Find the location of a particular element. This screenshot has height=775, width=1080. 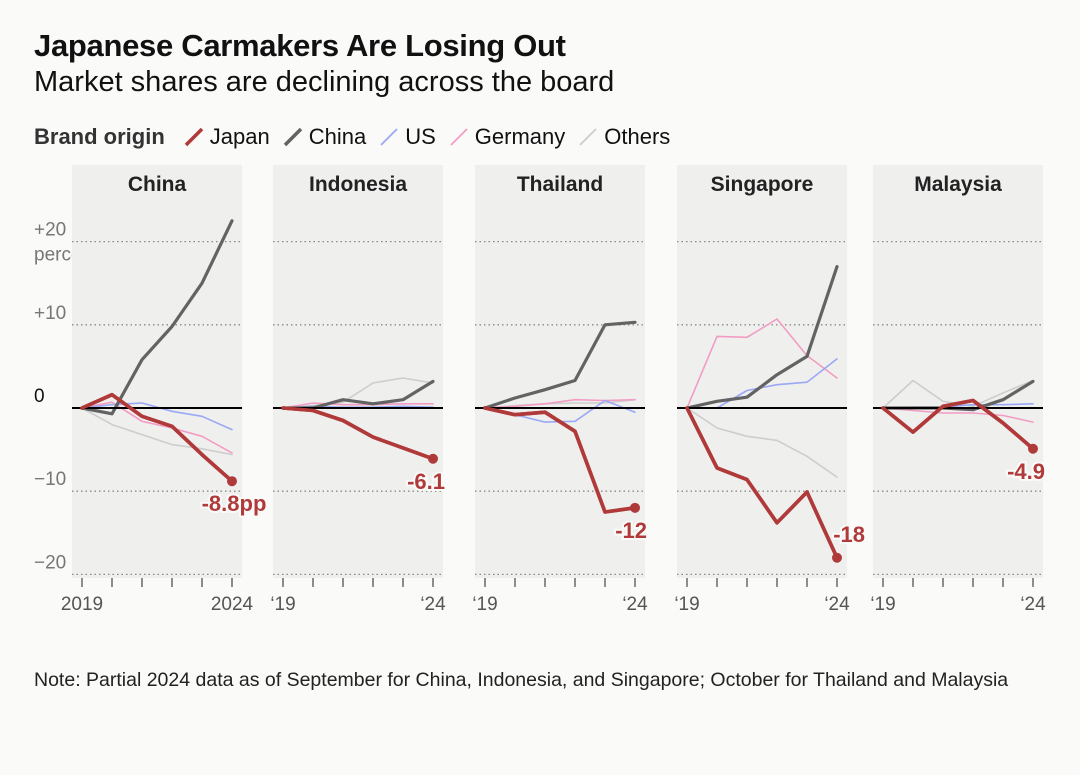

panel-malaysia: Malaysia ‘19 ‘24 -4.9 is located at coordinates (958, 390).